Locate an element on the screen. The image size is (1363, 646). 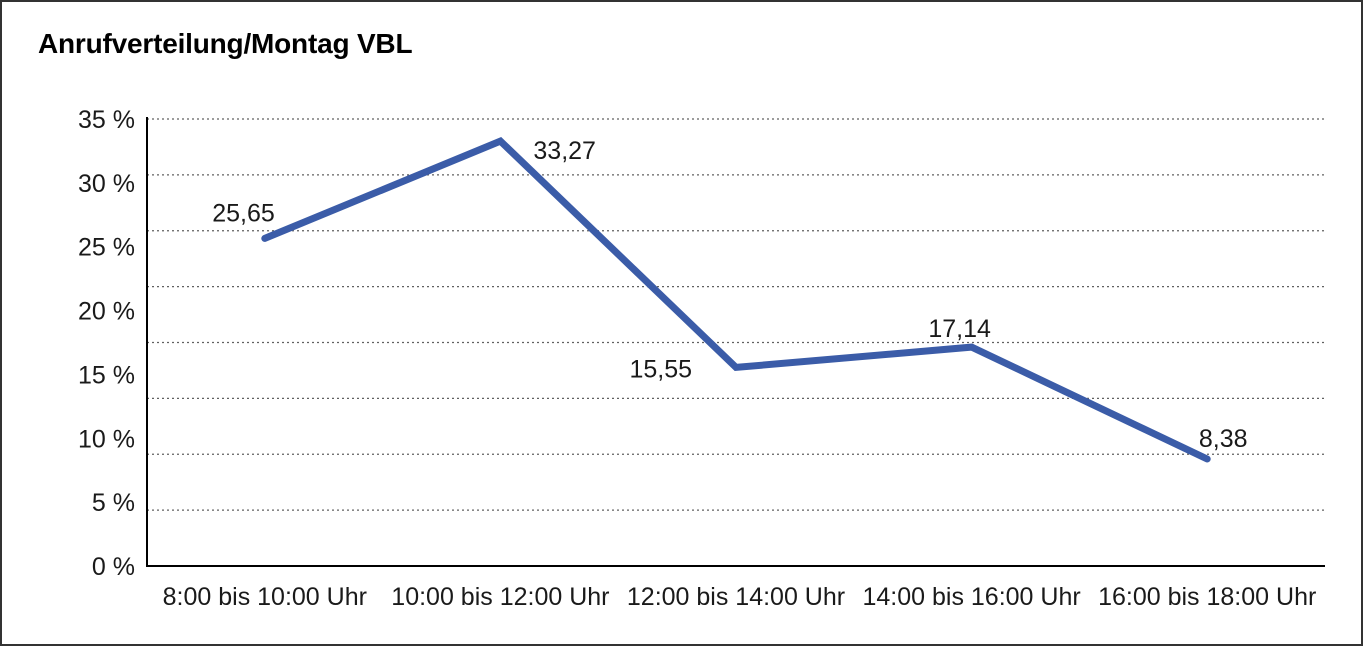
x-category-label: 14:00 bis 16:00 Uhr is located at coordinates (971, 597).